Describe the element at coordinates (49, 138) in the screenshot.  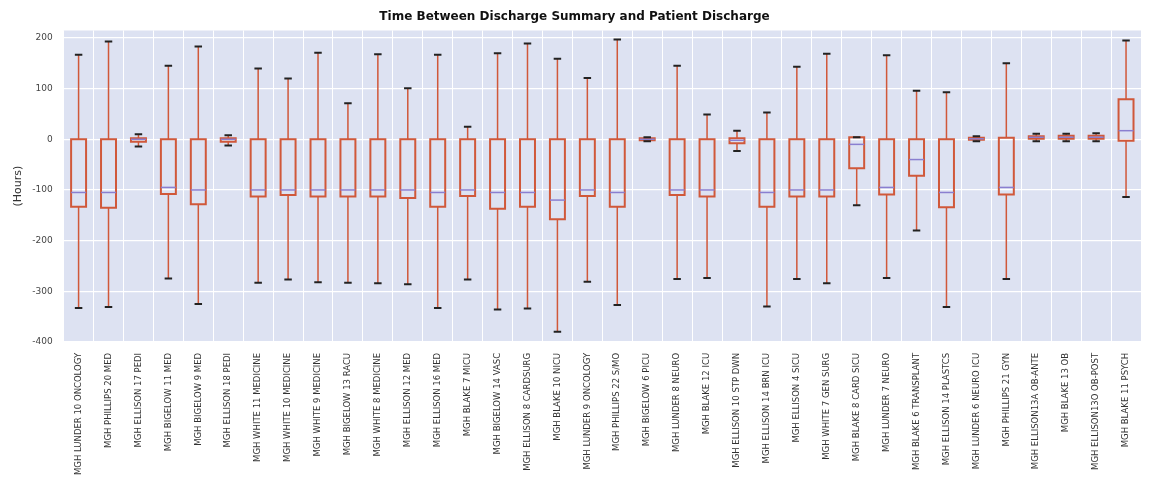
I see `y-tick-label: 0` at that location.